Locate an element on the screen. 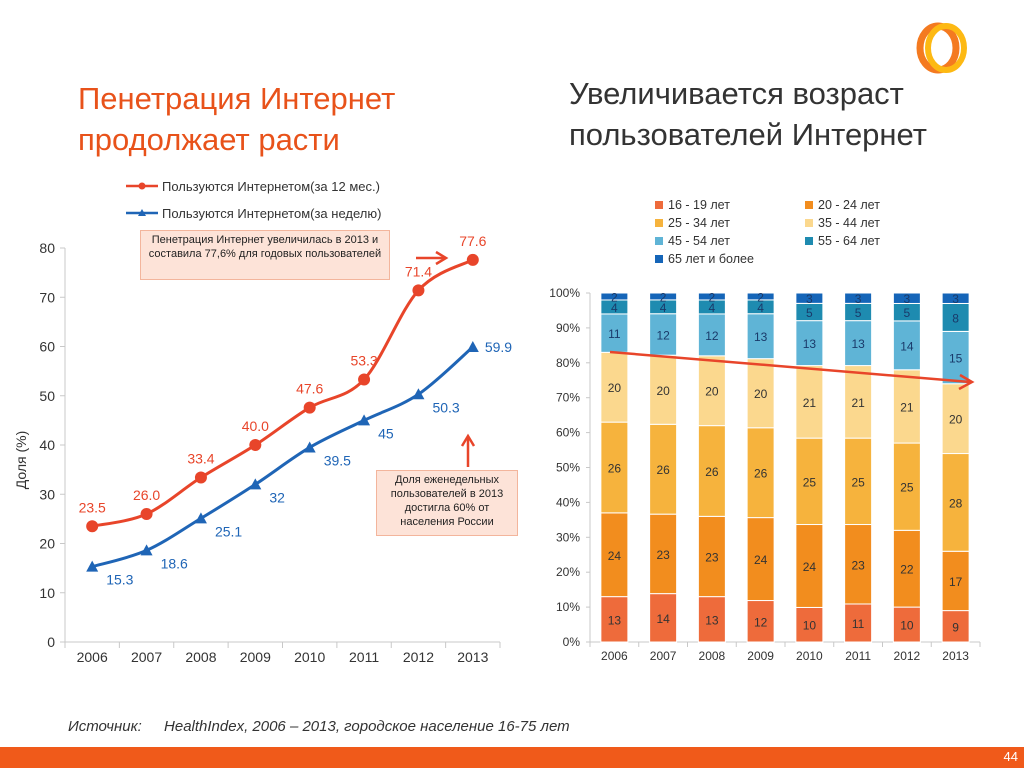 This screenshot has height=768, width=1024. bar-y-tick-label: 20% is located at coordinates (568, 572).